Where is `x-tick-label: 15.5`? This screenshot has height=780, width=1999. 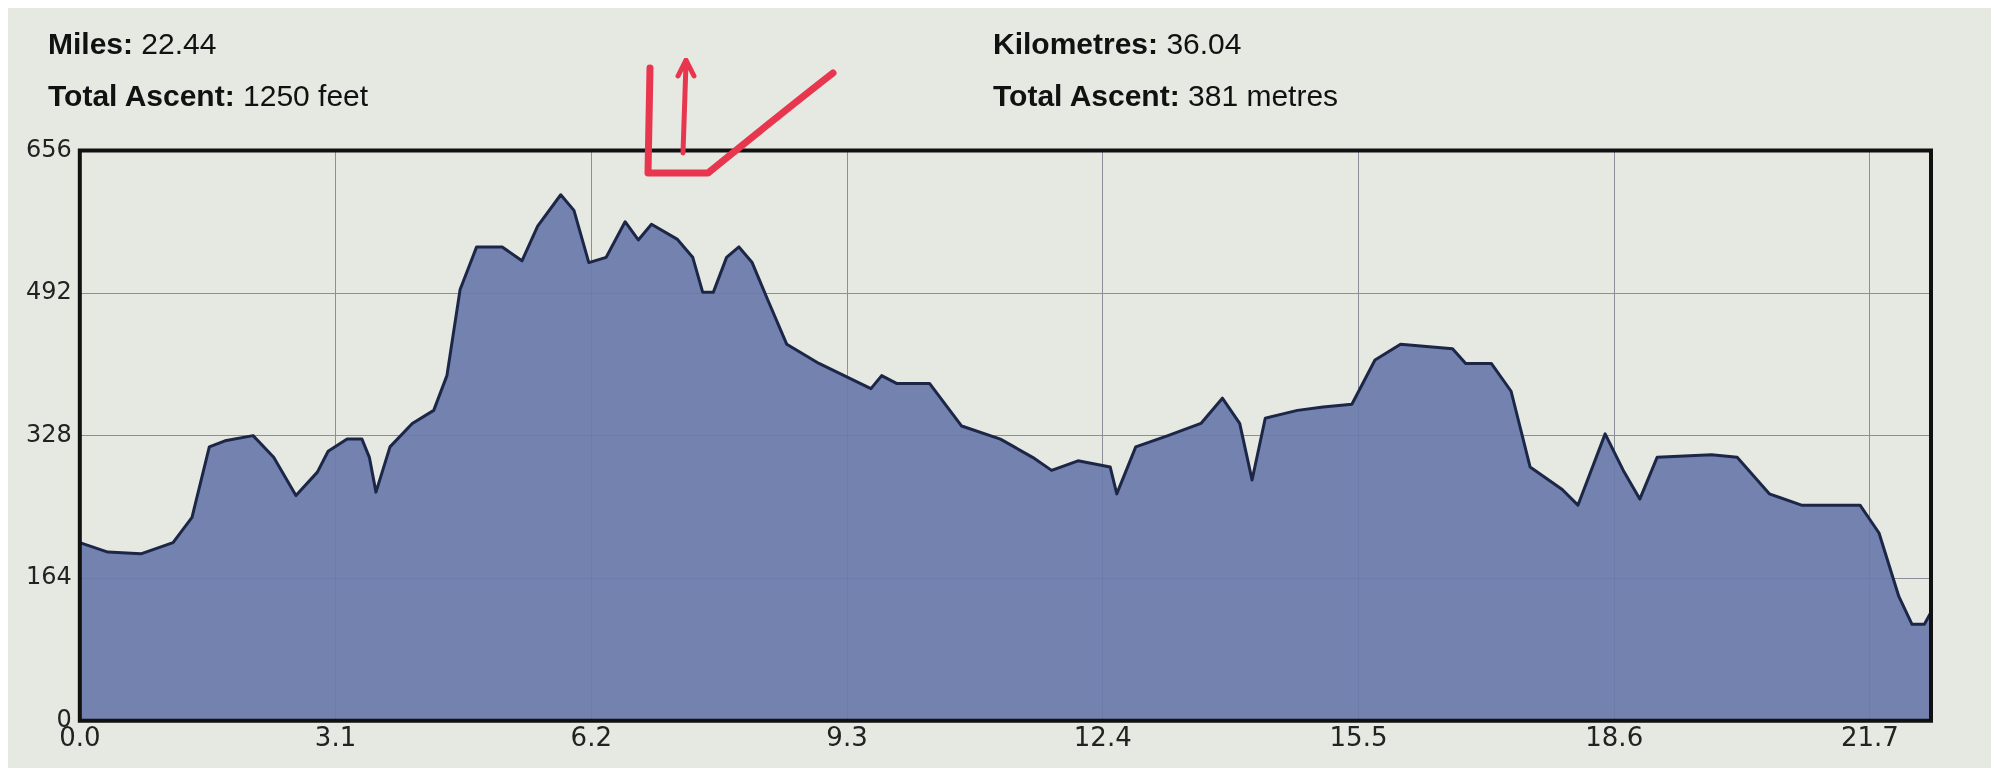
x-tick-label: 15.5 is located at coordinates (1358, 737).